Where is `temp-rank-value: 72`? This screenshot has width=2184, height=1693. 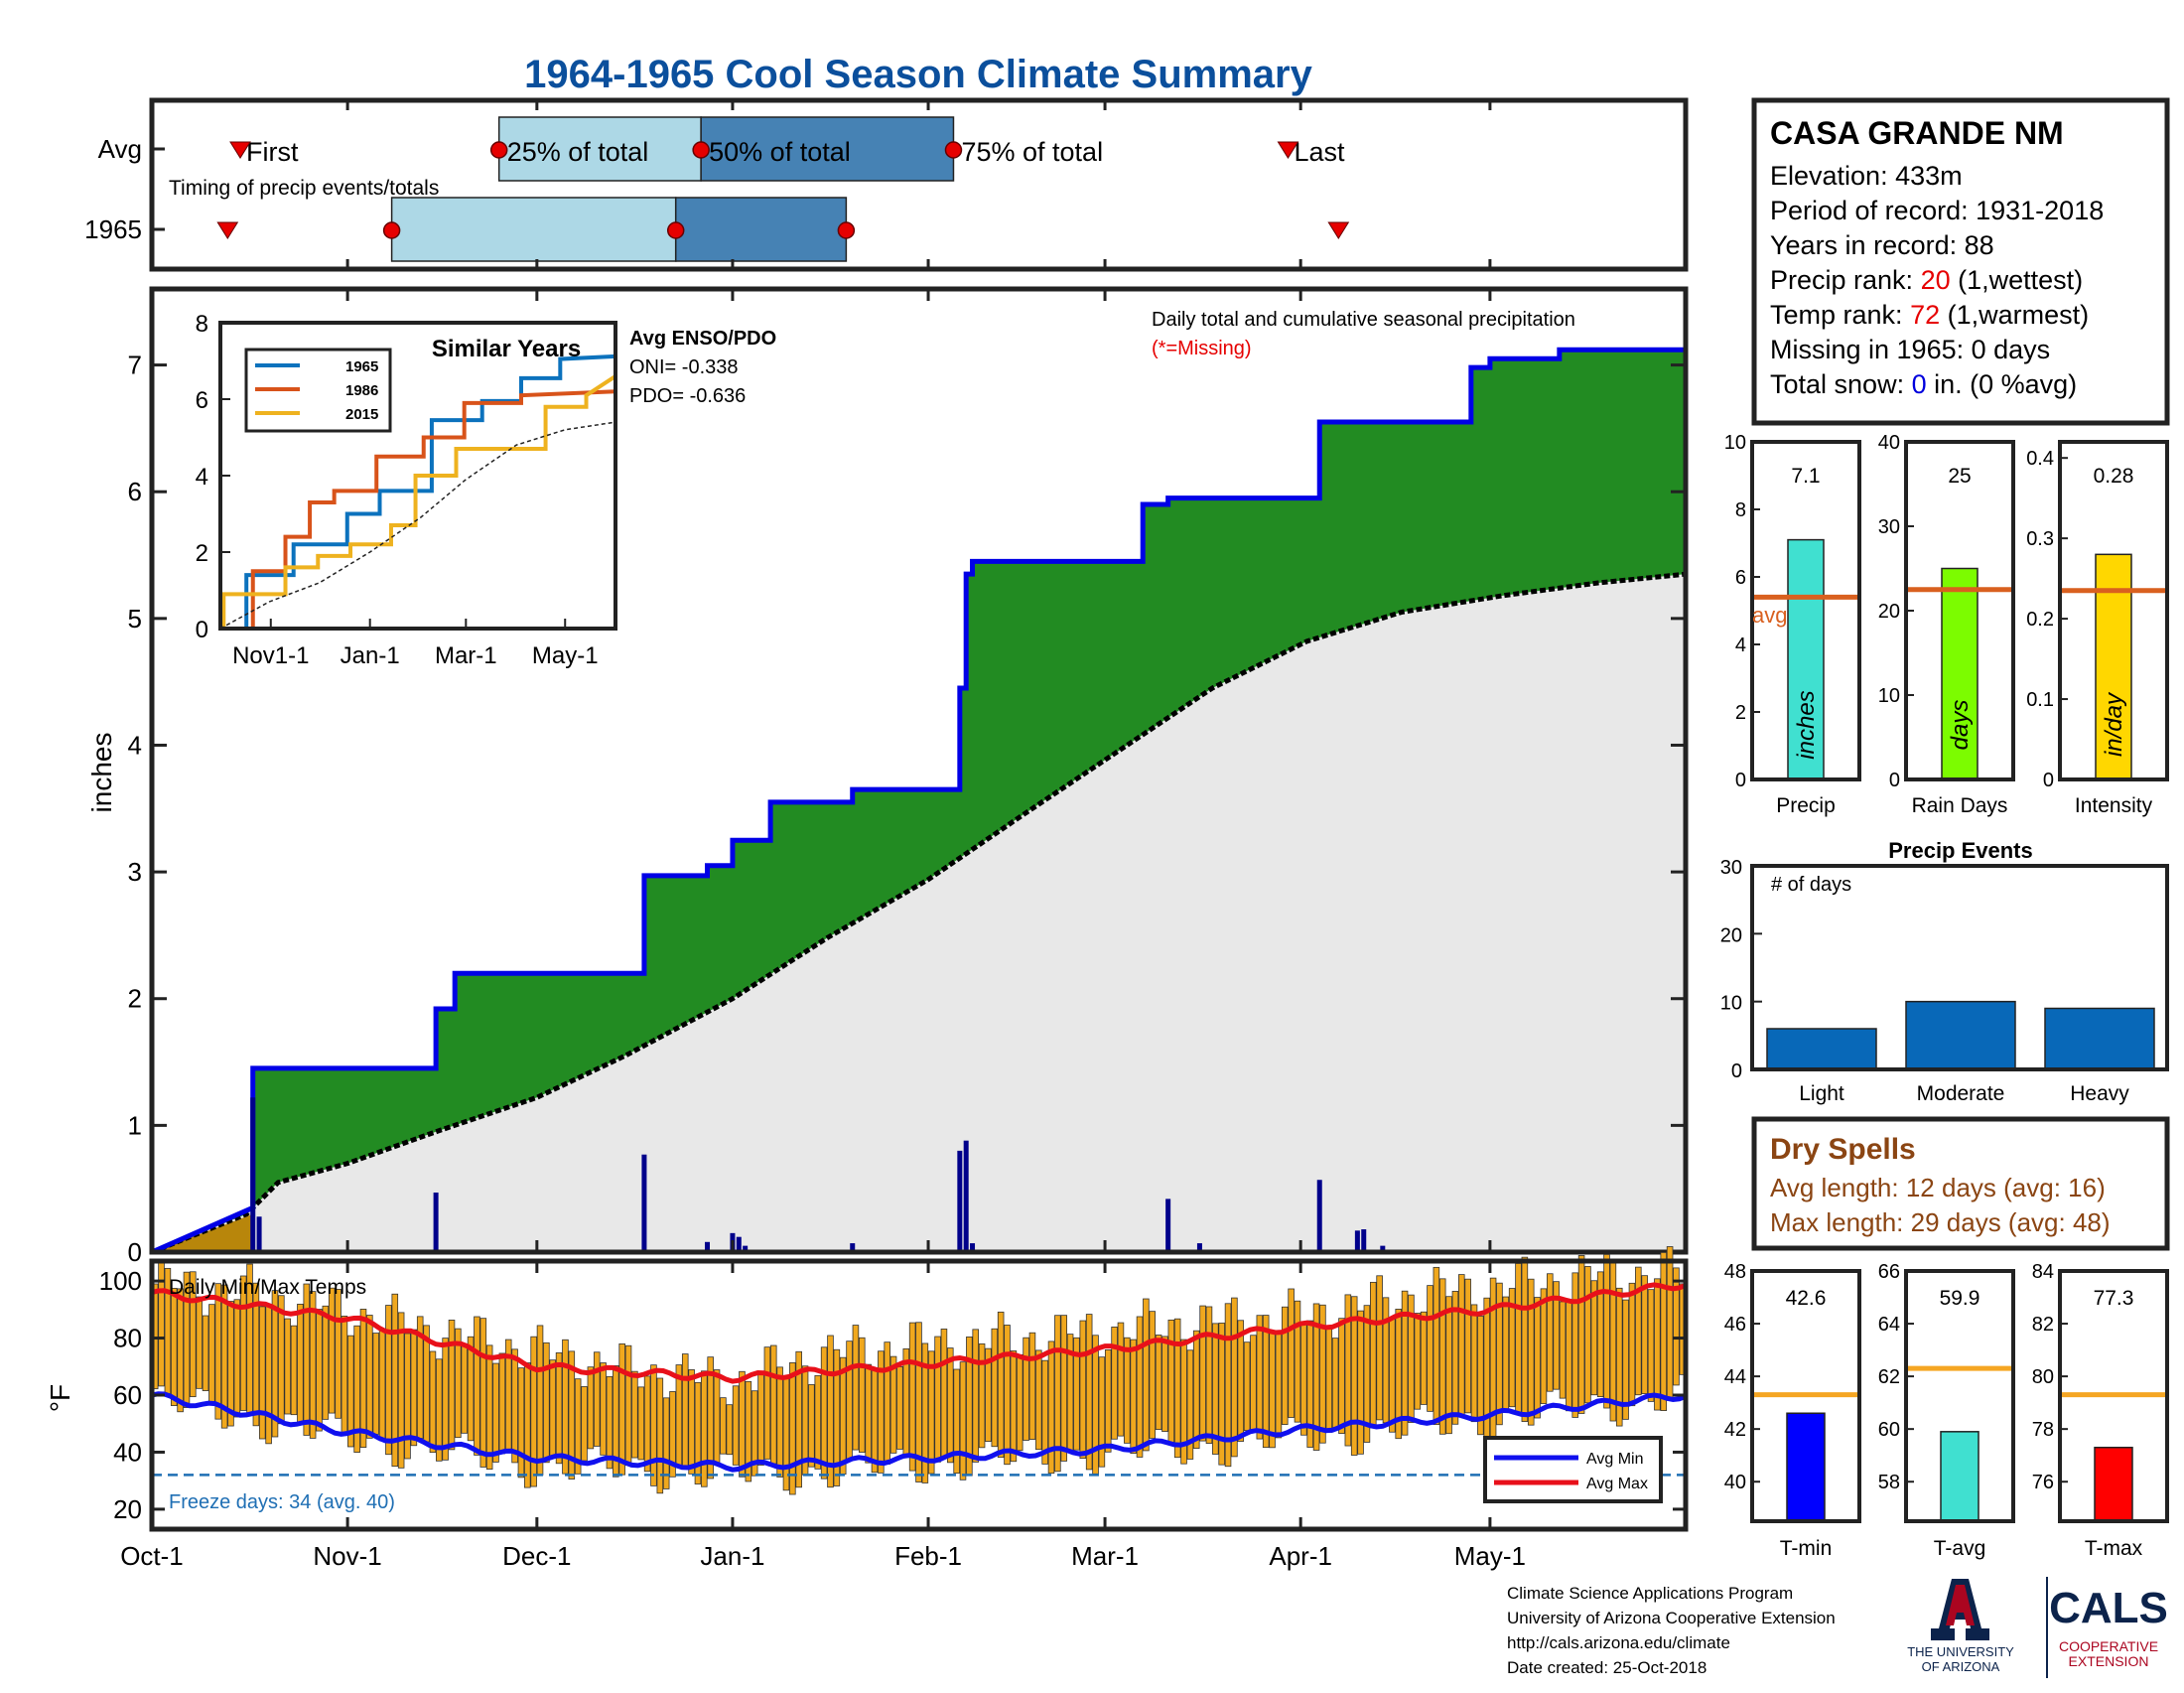 temp-rank-value: 72 is located at coordinates (1925, 315).